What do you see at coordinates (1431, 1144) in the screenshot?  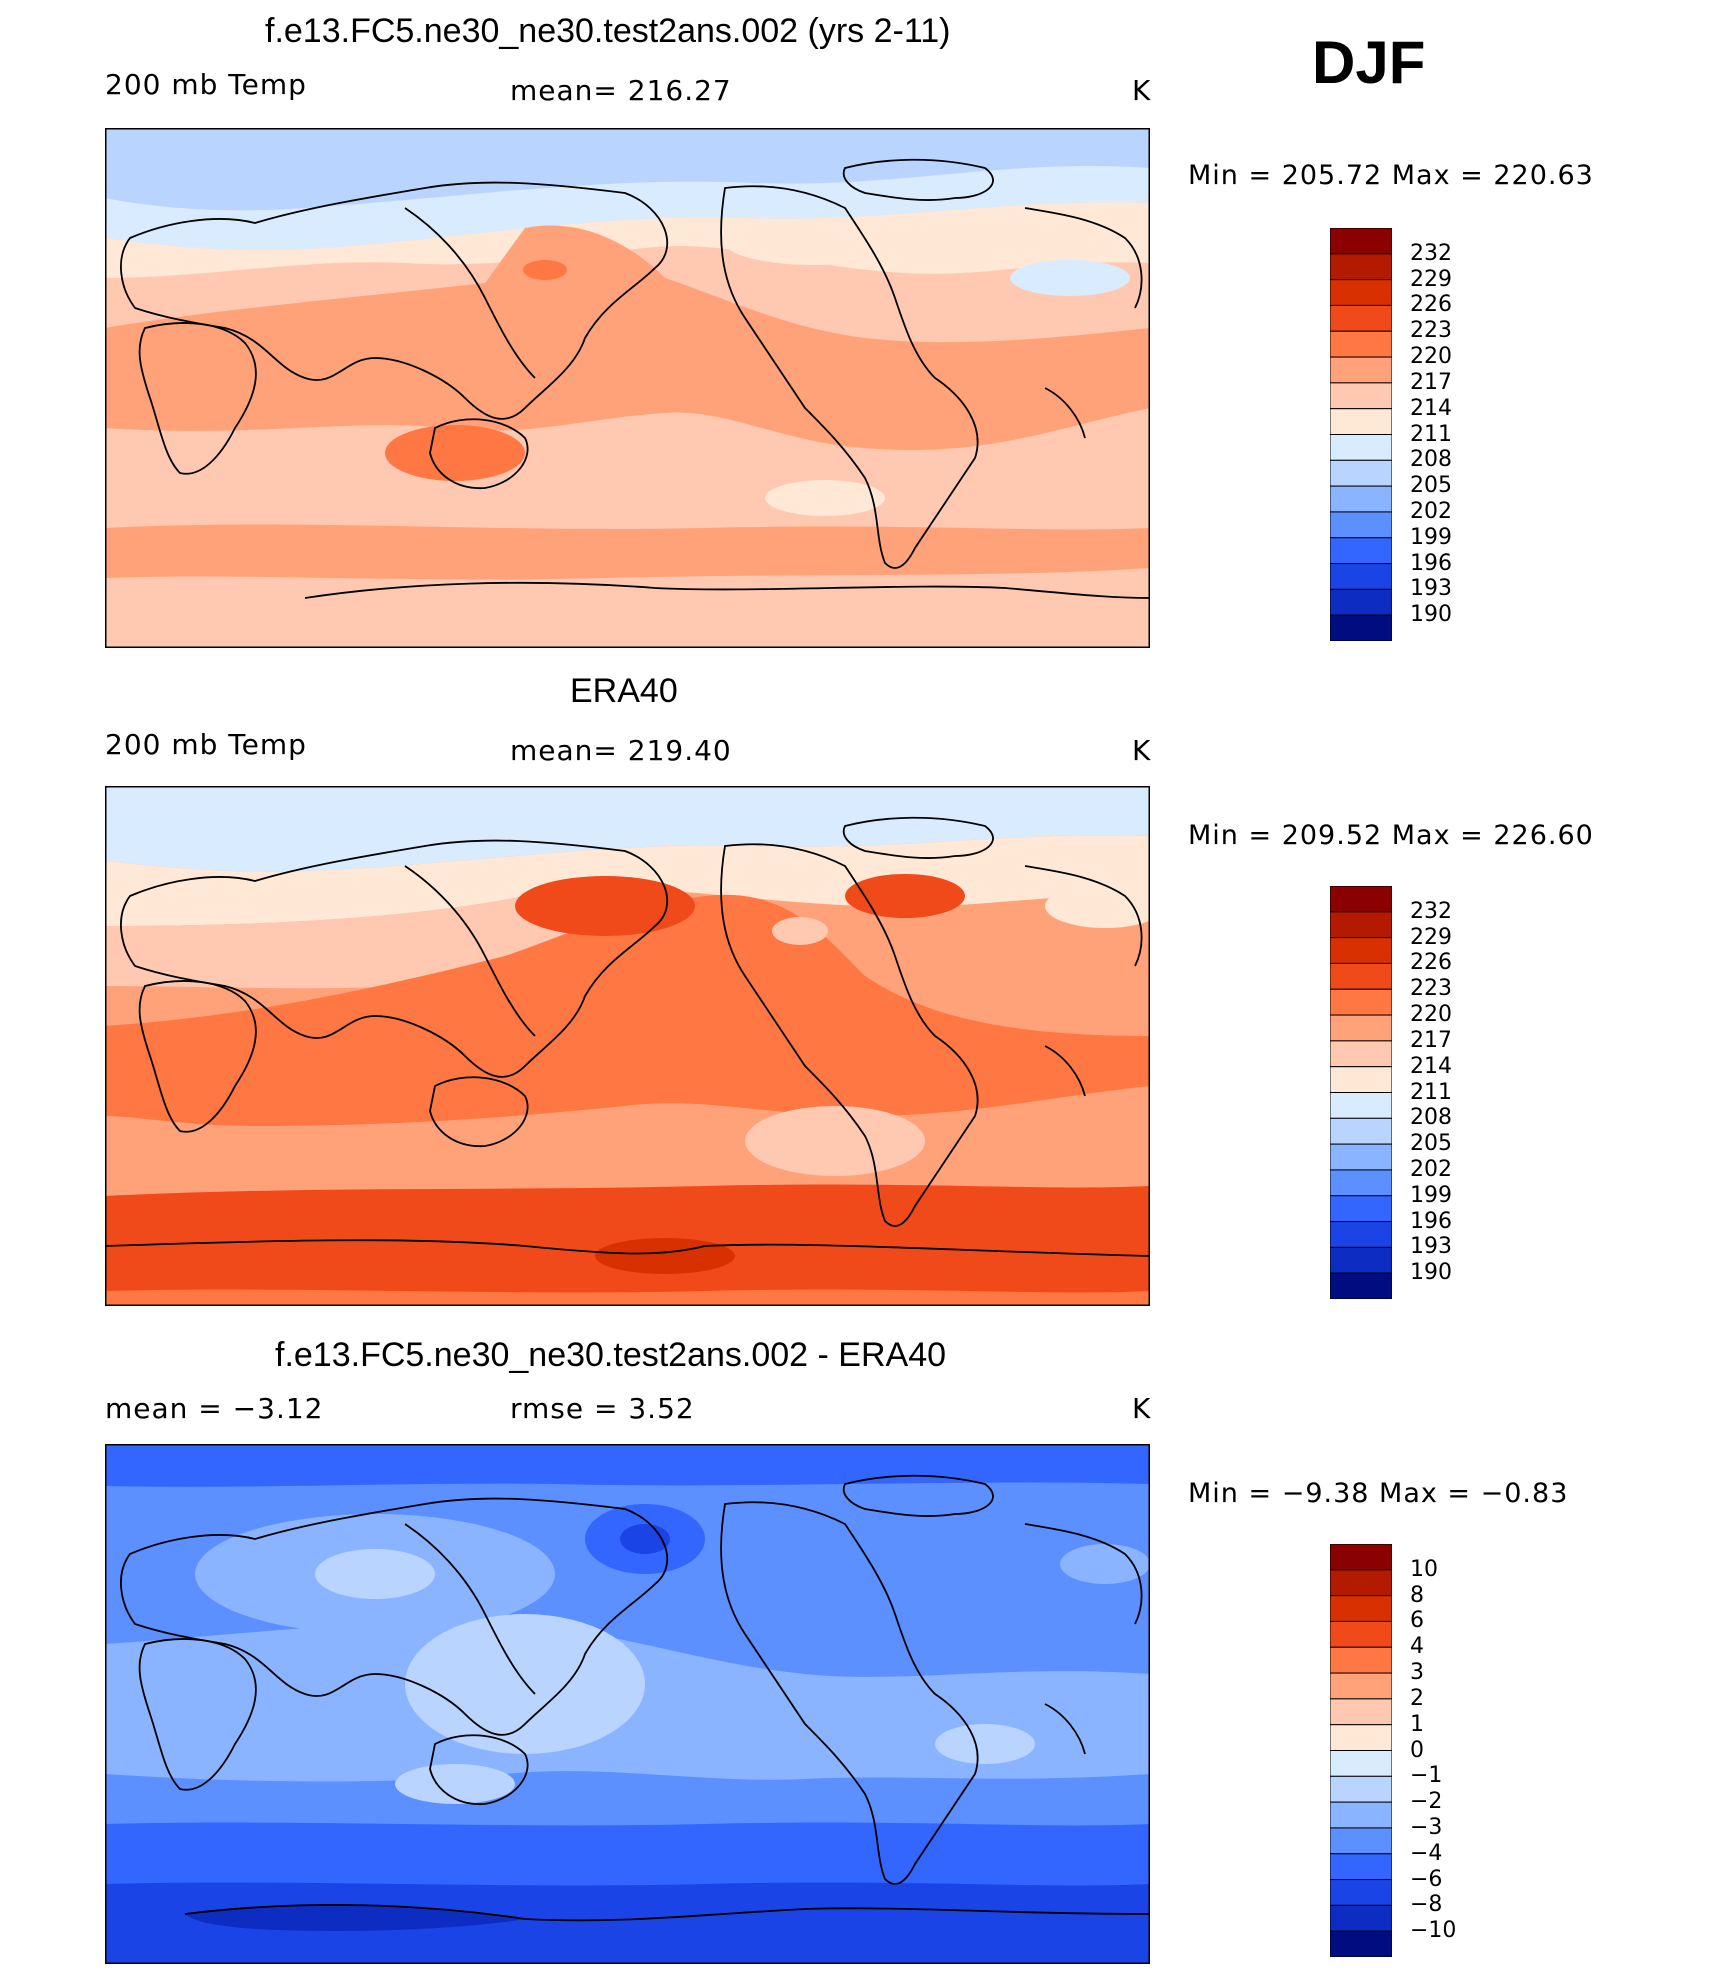 I see `panel2-colorbar-tick-label: 205` at bounding box center [1431, 1144].